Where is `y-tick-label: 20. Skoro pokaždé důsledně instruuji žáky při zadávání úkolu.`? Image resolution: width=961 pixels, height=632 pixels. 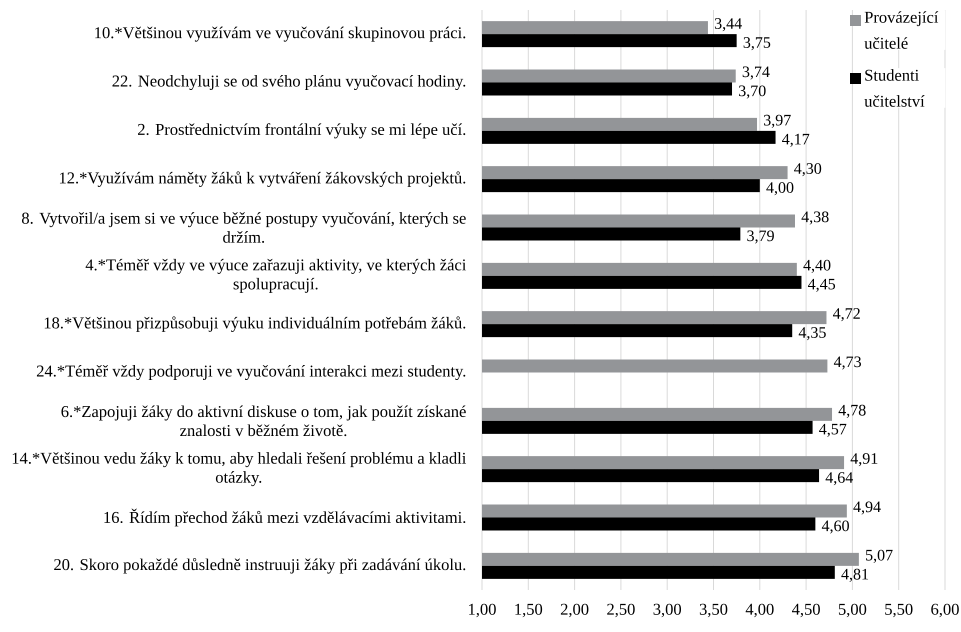
y-tick-label: 20. Skoro pokaždé důsledně instruuji žáky při zadávání úkolu. is located at coordinates (260, 566).